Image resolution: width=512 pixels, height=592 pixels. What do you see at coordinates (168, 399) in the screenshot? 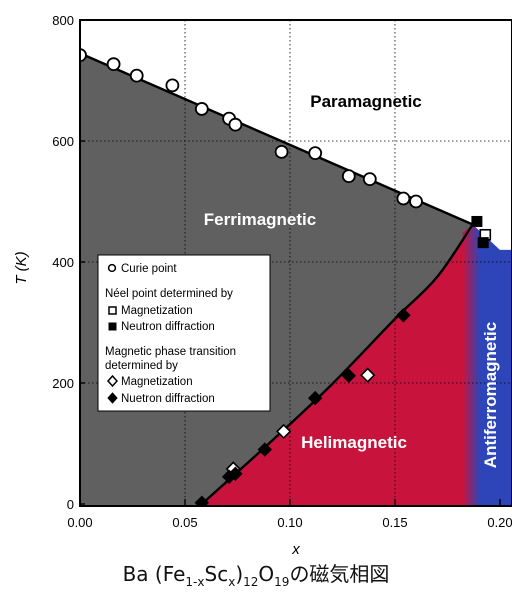
I see `legend-label-phase-neutron: Nuetron diffraction` at bounding box center [168, 399].